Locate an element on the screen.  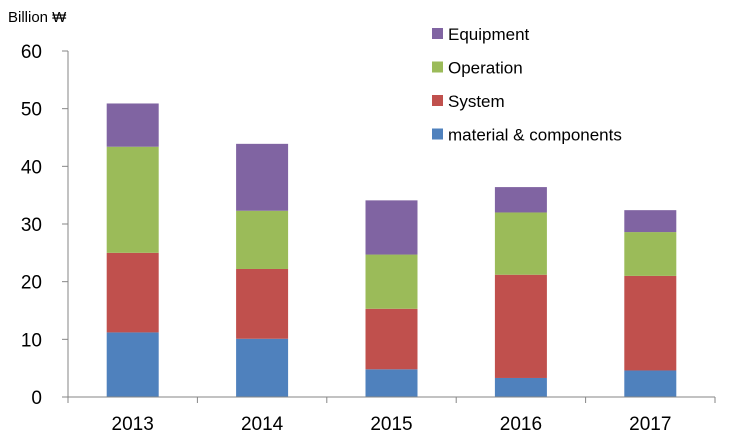
bar-segment-material-components-2014 is located at coordinates (262, 367).